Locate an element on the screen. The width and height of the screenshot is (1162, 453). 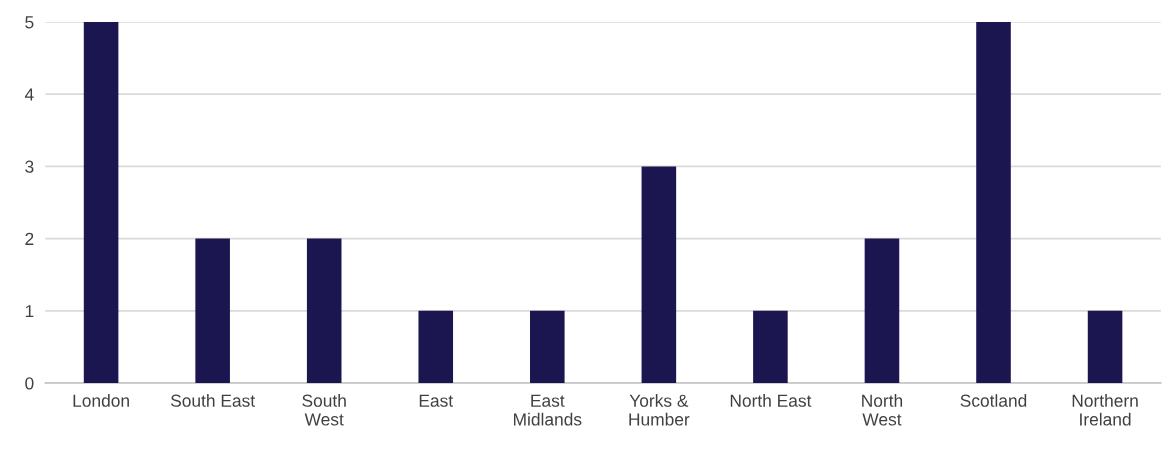
x-tick-label: South East is located at coordinates (212, 400).